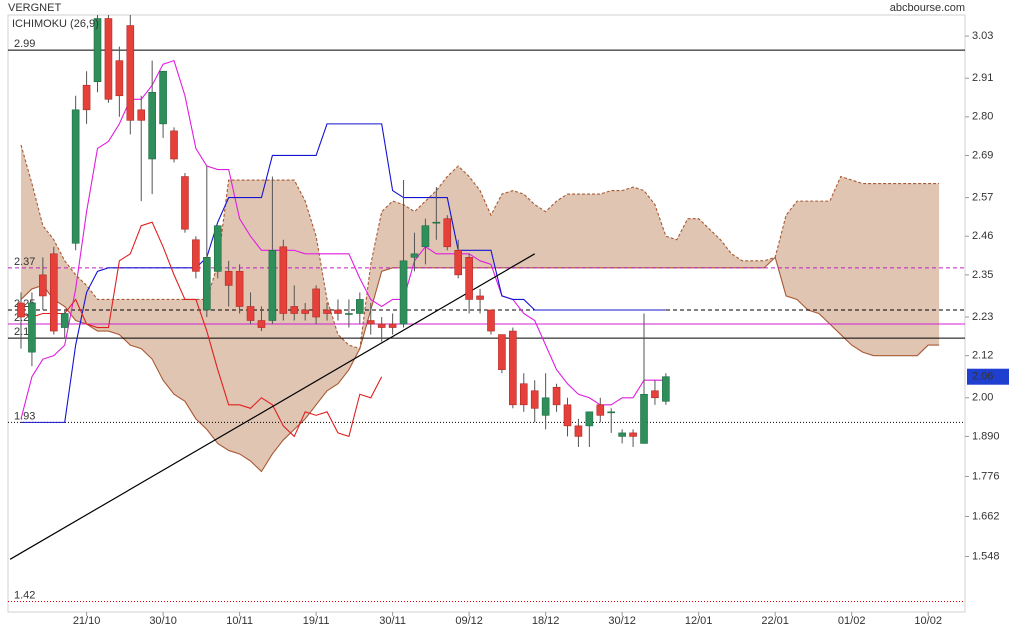 The height and width of the screenshot is (628, 1010). I want to click on y-tick-label: 2.91, so click(982, 78).